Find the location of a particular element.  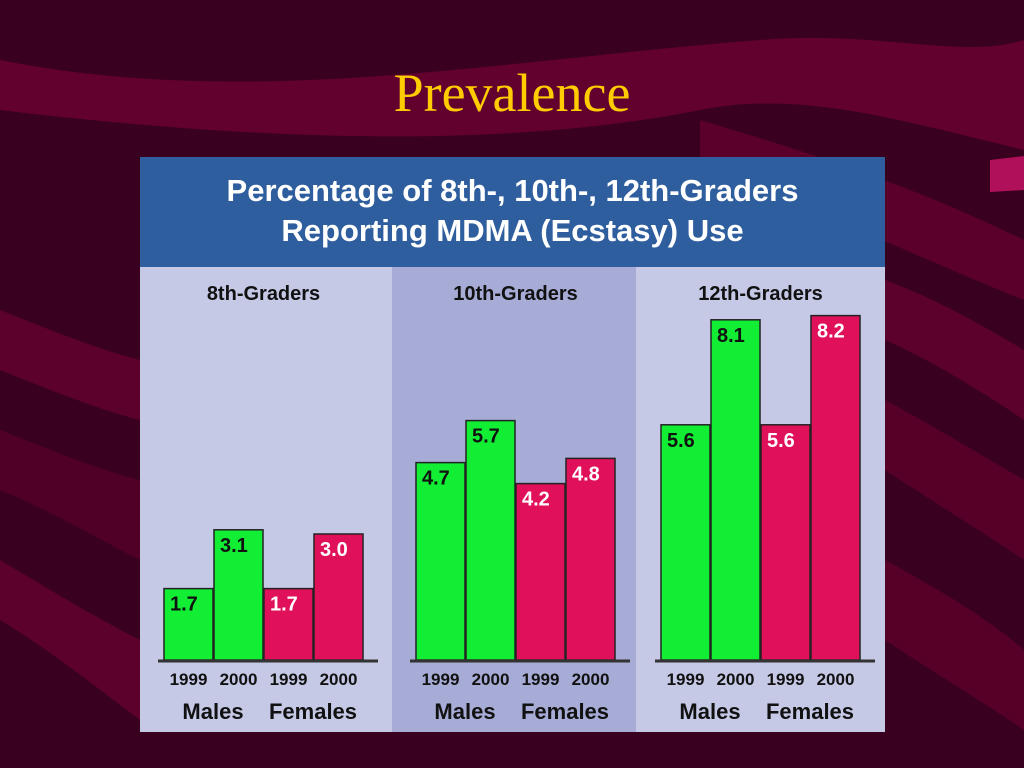

group-title: 8th-Graders is located at coordinates (263, 294).